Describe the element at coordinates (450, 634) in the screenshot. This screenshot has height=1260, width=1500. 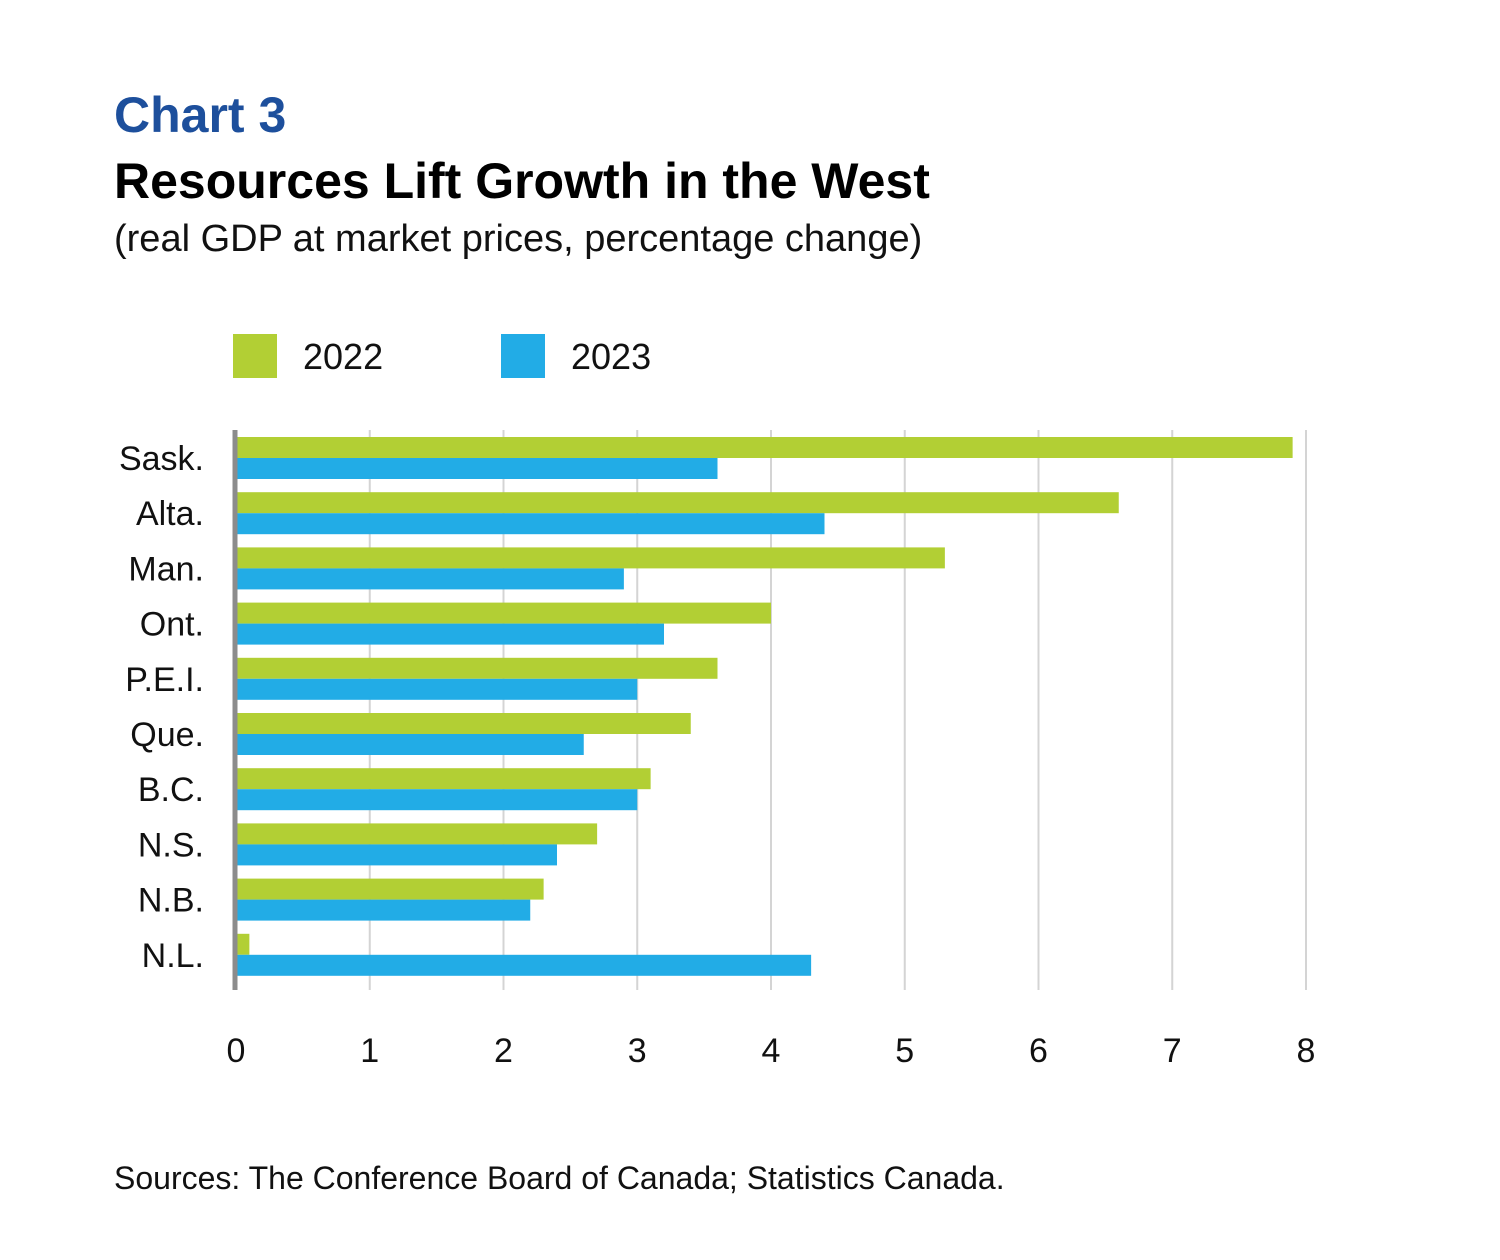
I see `bar-ont-2023` at that location.